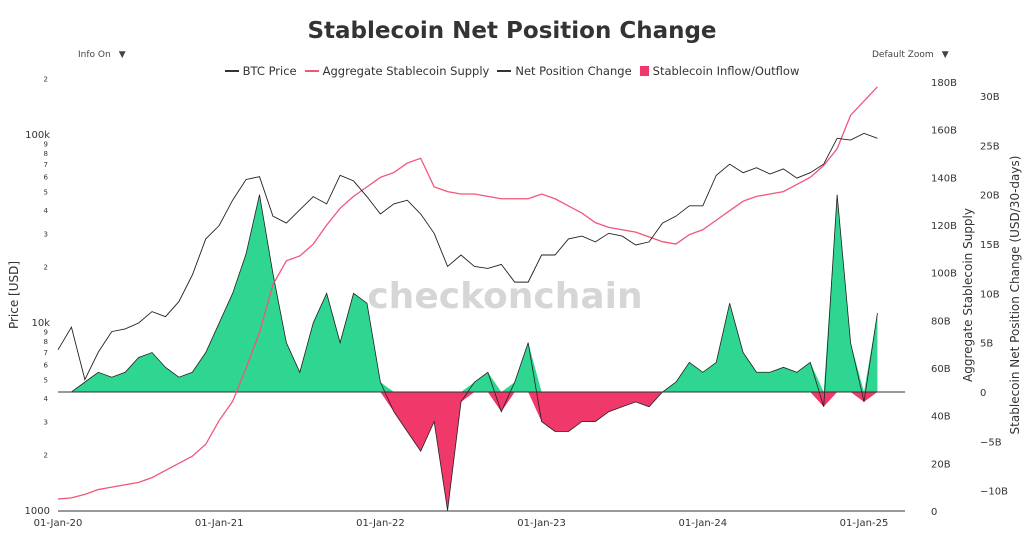  Describe the element at coordinates (37, 511) in the screenshot. I see `y-left-tick-label: 1000` at that location.